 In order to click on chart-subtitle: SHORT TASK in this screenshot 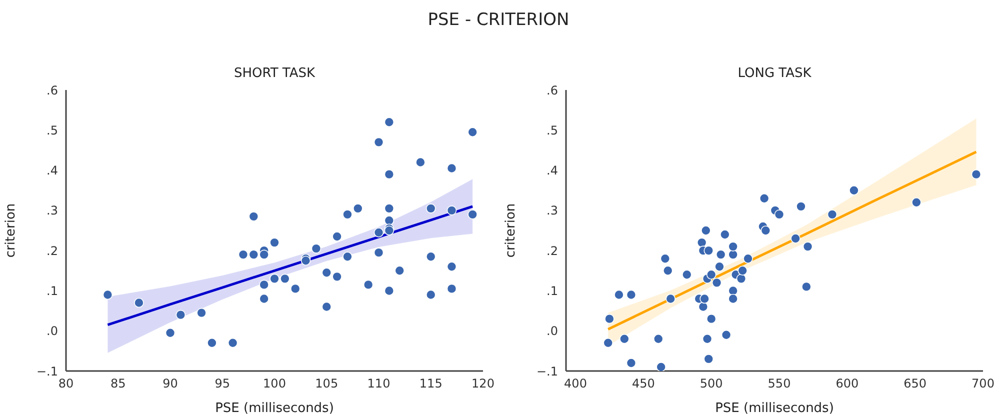, I will do `click(274, 73)`.